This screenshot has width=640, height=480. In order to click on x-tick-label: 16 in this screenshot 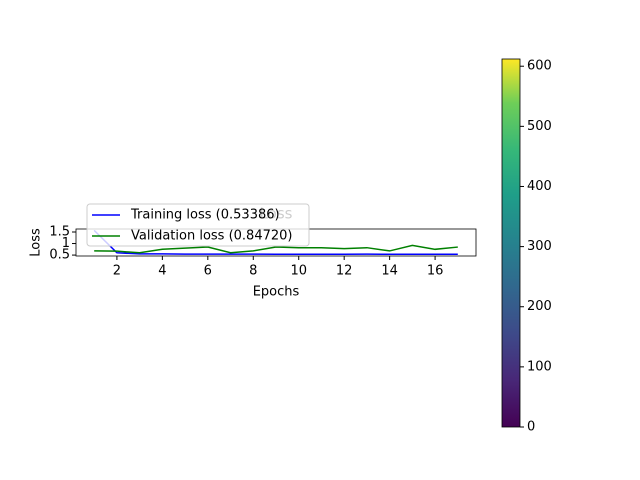, I will do `click(435, 271)`.